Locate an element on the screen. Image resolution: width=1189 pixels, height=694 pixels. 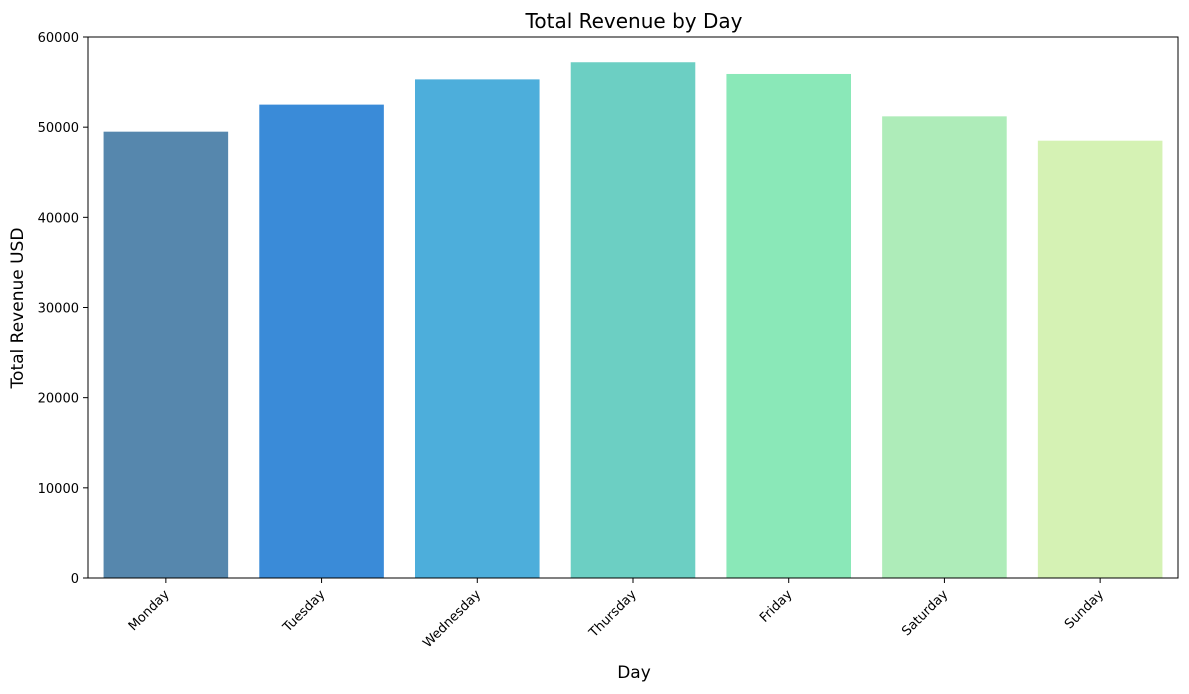
y-tick-label: 10000 is located at coordinates (58, 489).